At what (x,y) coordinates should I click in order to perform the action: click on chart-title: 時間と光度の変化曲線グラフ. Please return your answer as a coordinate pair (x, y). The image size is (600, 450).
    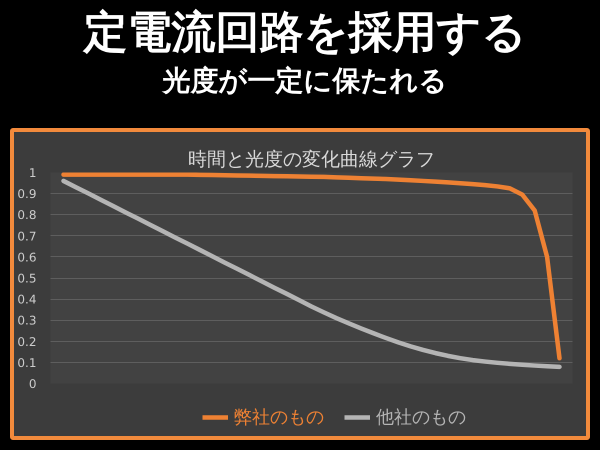
    Looking at the image, I should click on (311, 159).